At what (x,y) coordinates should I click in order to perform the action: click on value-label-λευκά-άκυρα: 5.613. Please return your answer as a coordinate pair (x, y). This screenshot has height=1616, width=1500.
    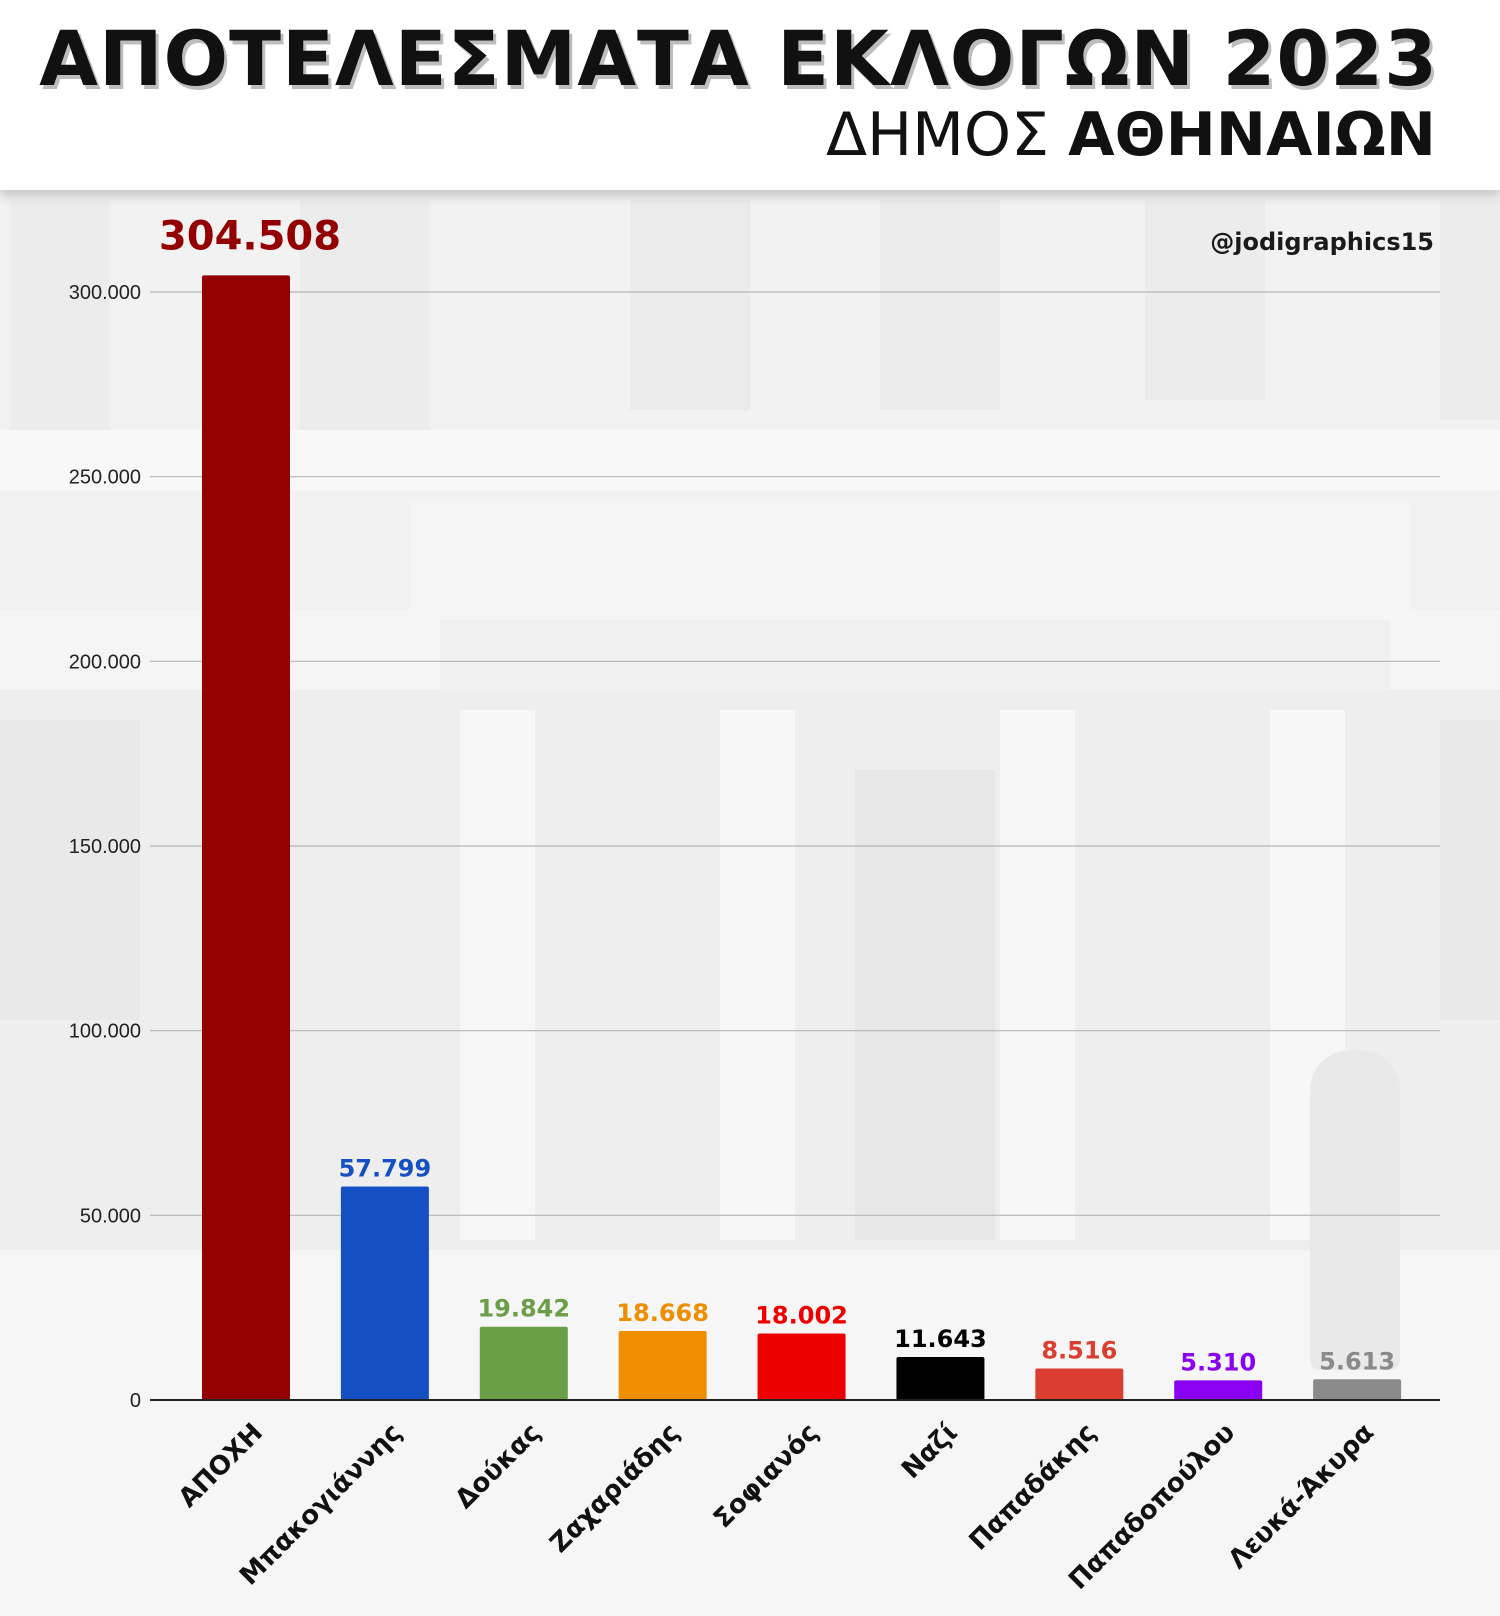
    Looking at the image, I should click on (1357, 1361).